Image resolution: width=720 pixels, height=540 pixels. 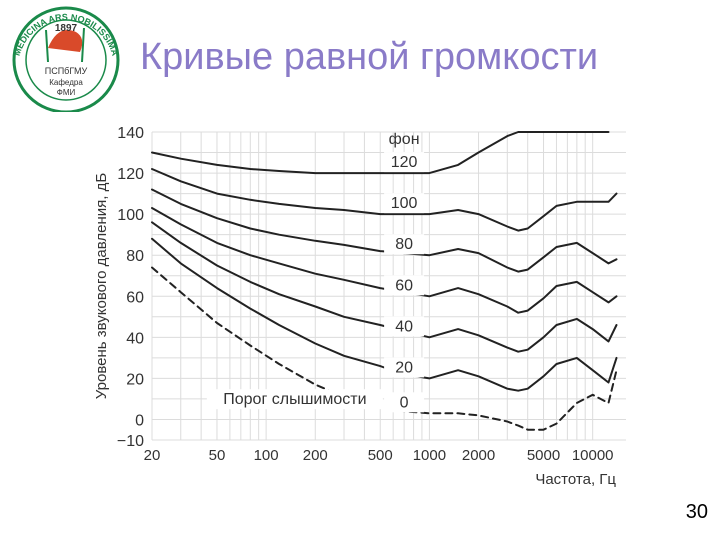 I want to click on x-tick-label: 10000, so click(x=593, y=455).